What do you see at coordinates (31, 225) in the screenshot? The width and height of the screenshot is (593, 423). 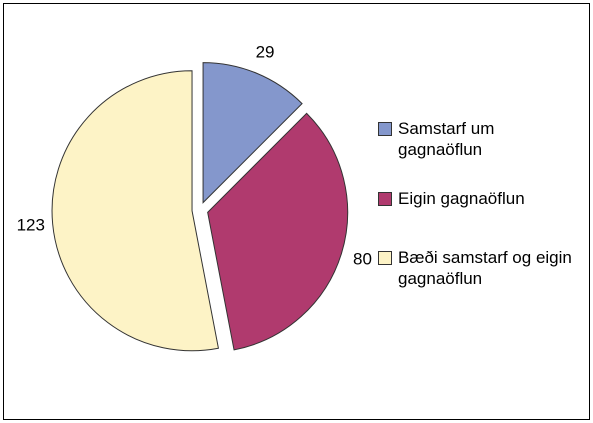 I see `data-label: 123` at bounding box center [31, 225].